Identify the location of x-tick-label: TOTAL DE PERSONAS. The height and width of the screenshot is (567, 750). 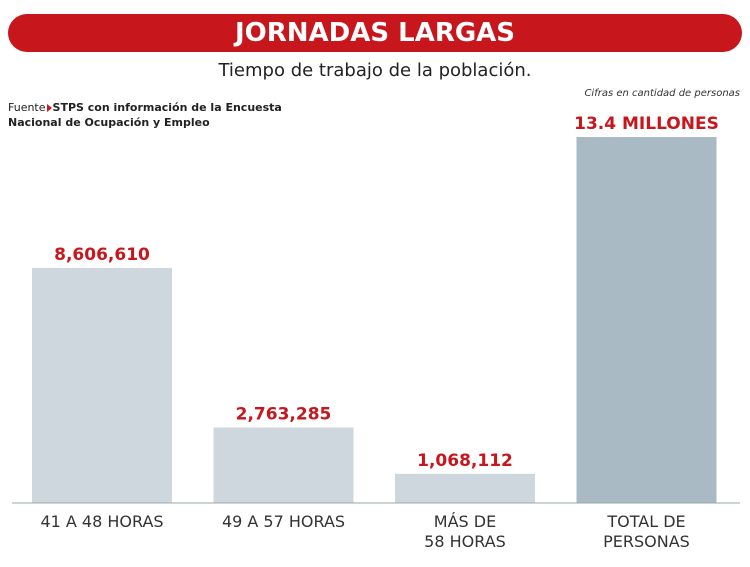
(646, 531).